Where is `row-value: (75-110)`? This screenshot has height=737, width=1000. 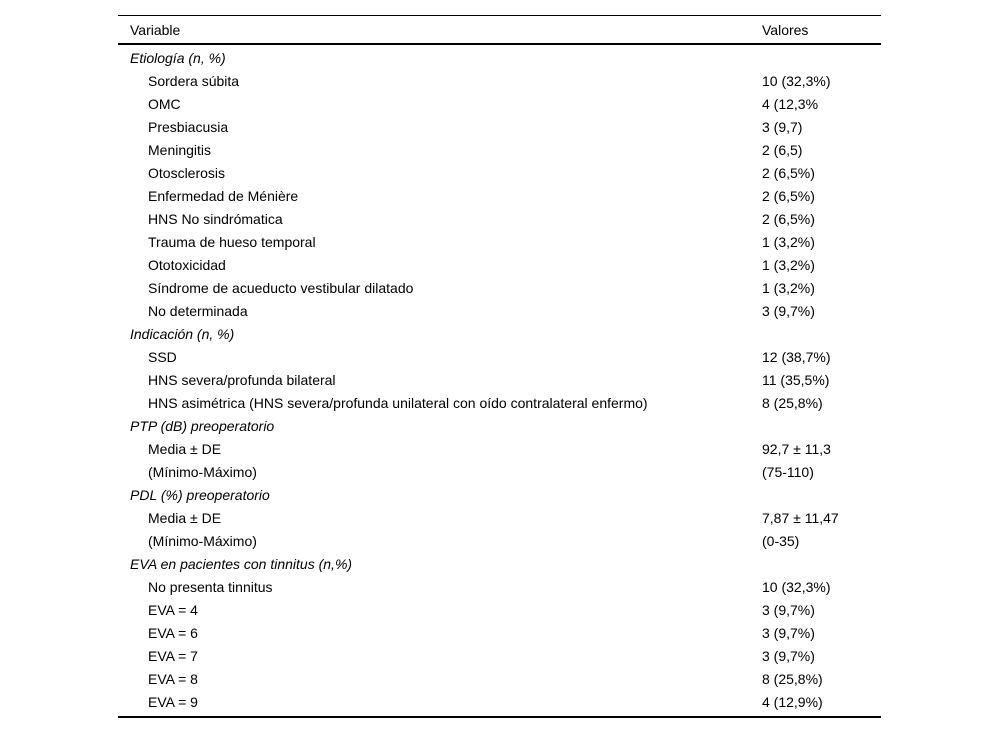
row-value: (75-110) is located at coordinates (788, 472).